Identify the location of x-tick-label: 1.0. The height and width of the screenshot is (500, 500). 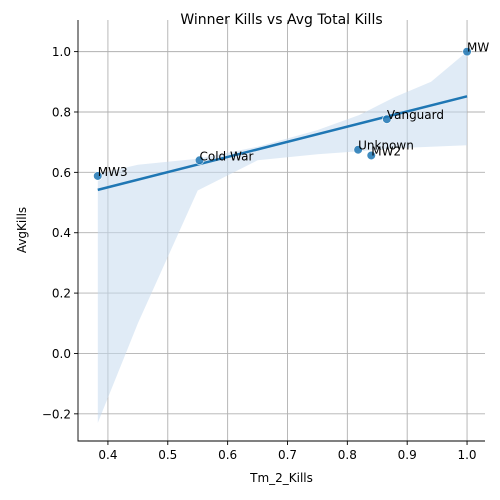
(466, 455).